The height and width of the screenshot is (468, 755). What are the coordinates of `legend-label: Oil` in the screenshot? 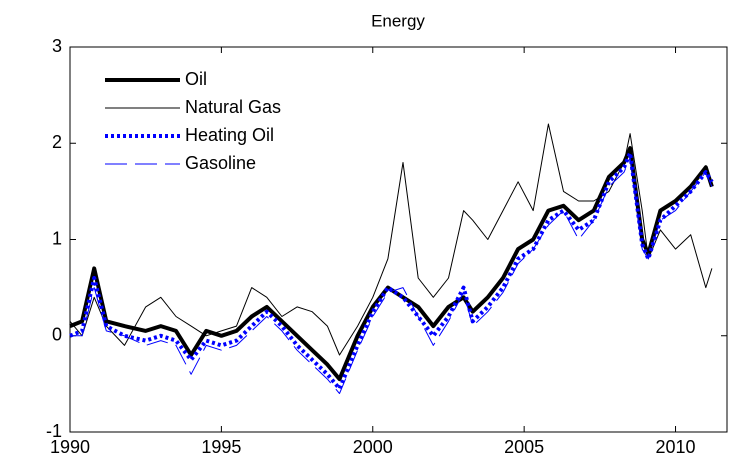 It's located at (196, 79).